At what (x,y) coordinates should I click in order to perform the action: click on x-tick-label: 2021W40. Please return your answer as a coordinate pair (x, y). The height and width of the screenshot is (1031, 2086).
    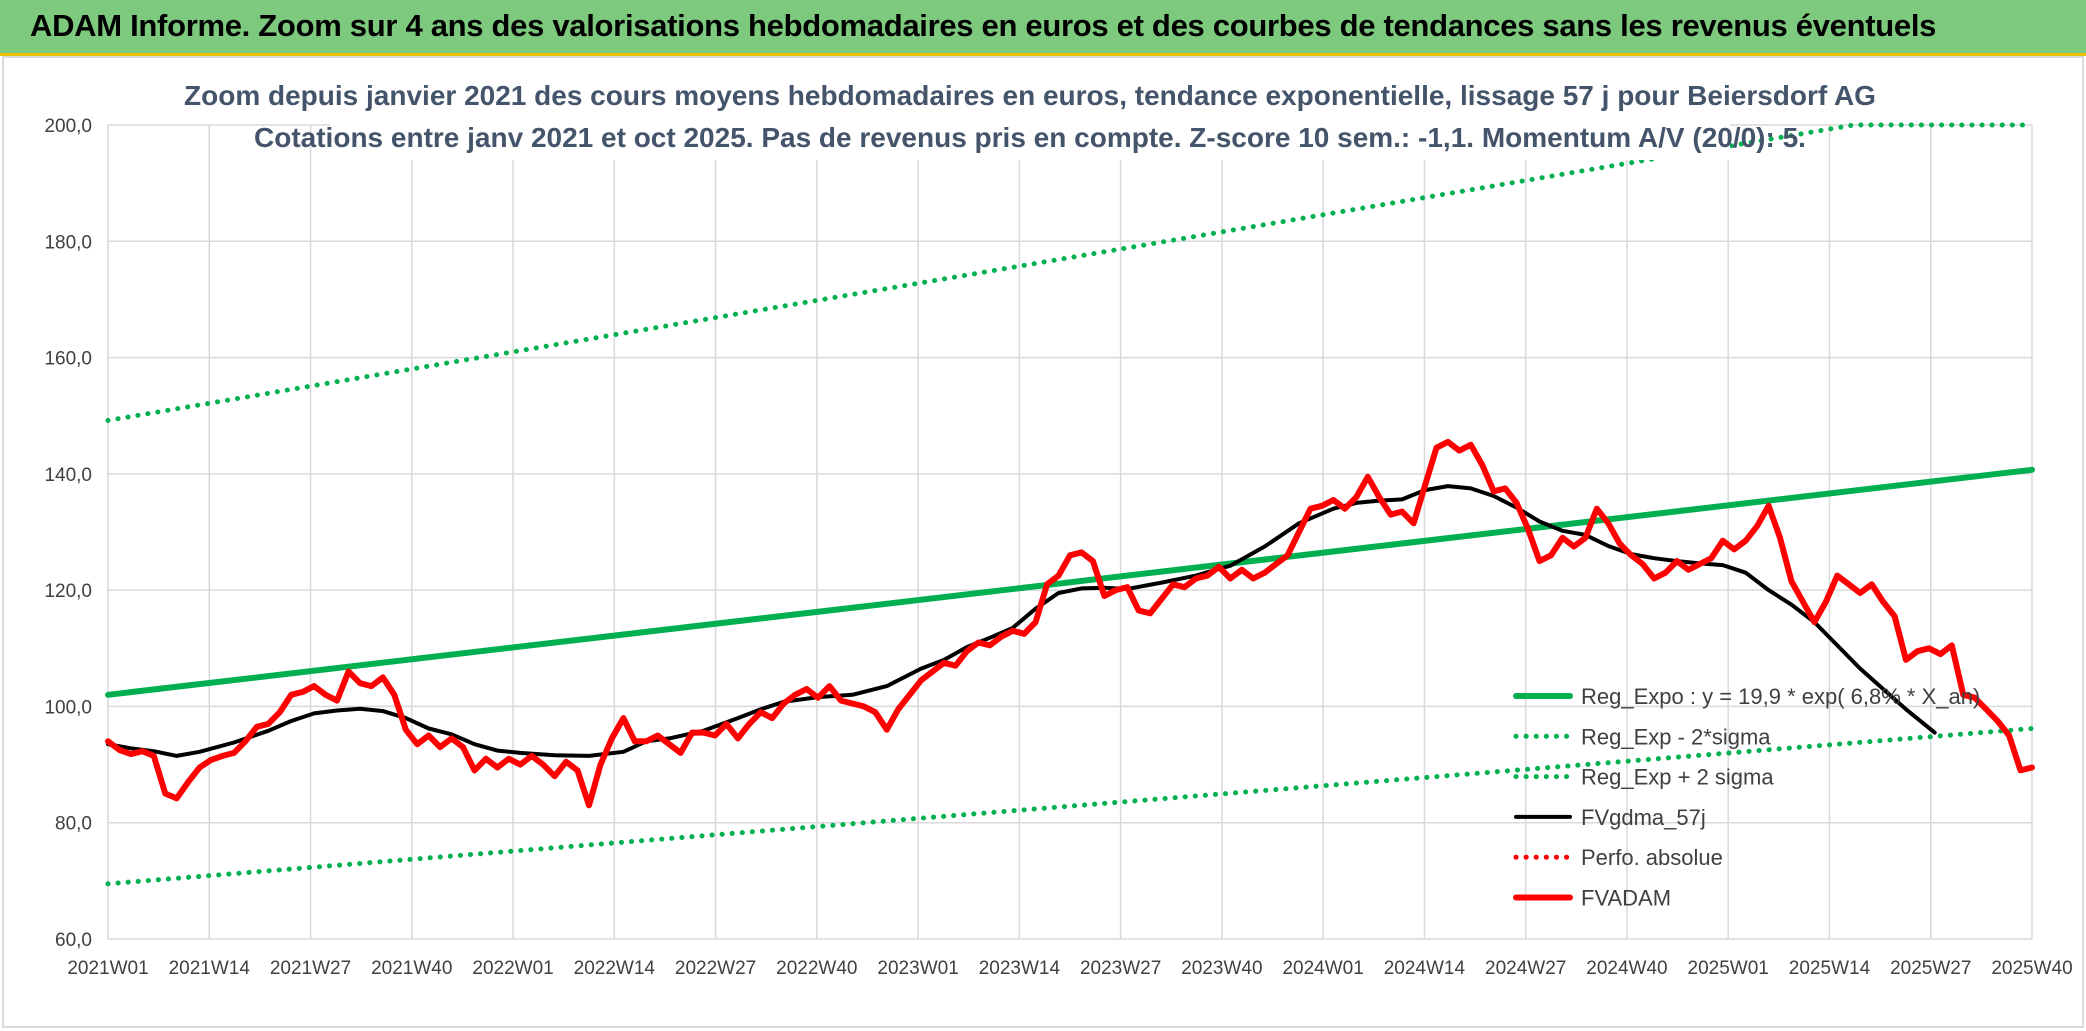
    Looking at the image, I should click on (411, 968).